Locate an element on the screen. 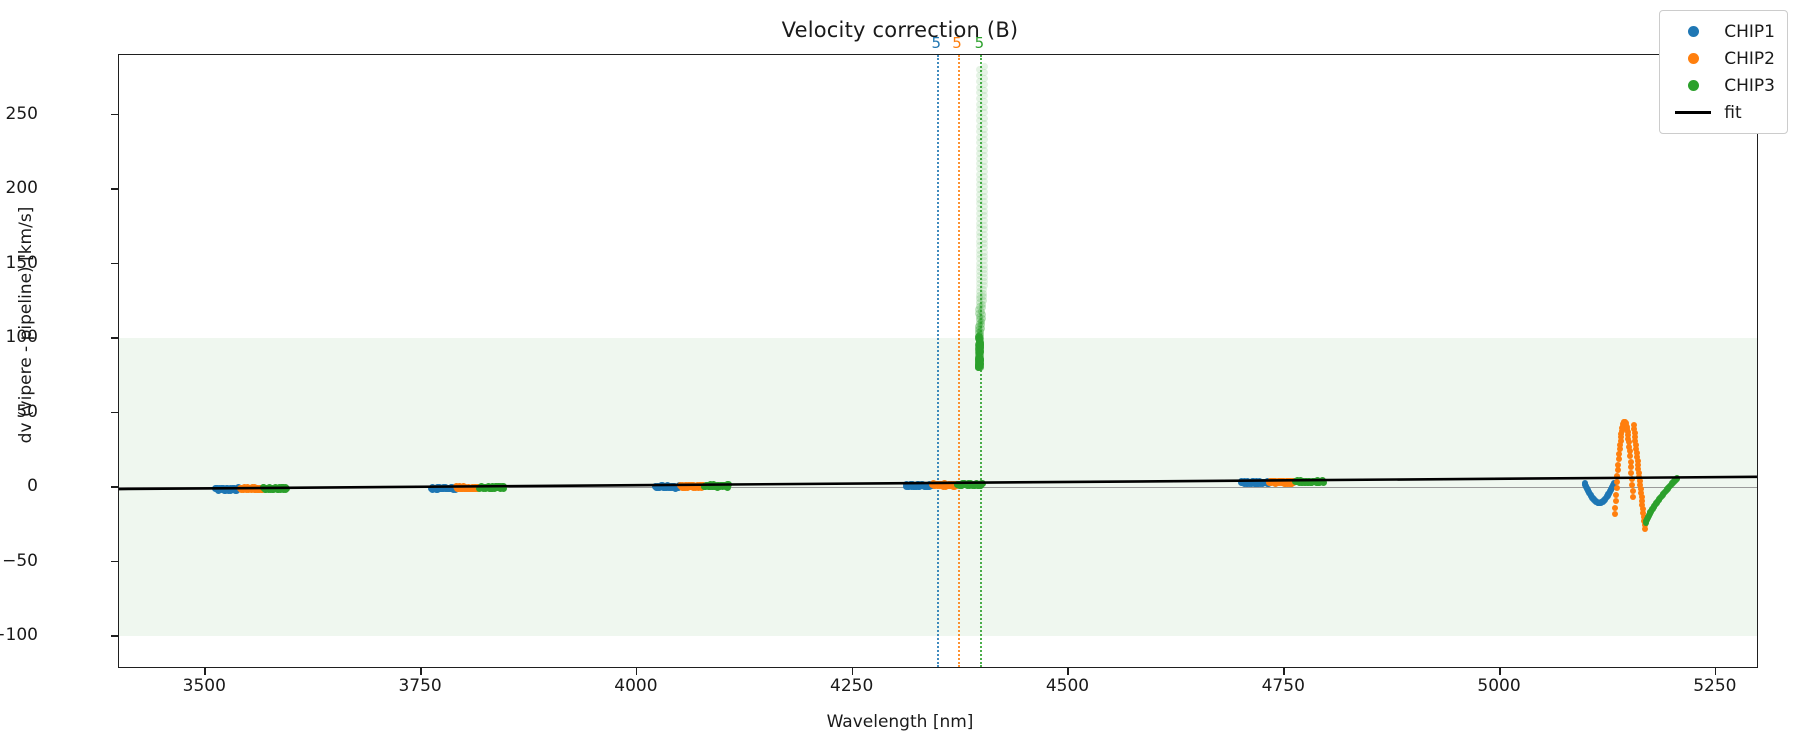  x-tick-label: 3750 is located at coordinates (420, 686).